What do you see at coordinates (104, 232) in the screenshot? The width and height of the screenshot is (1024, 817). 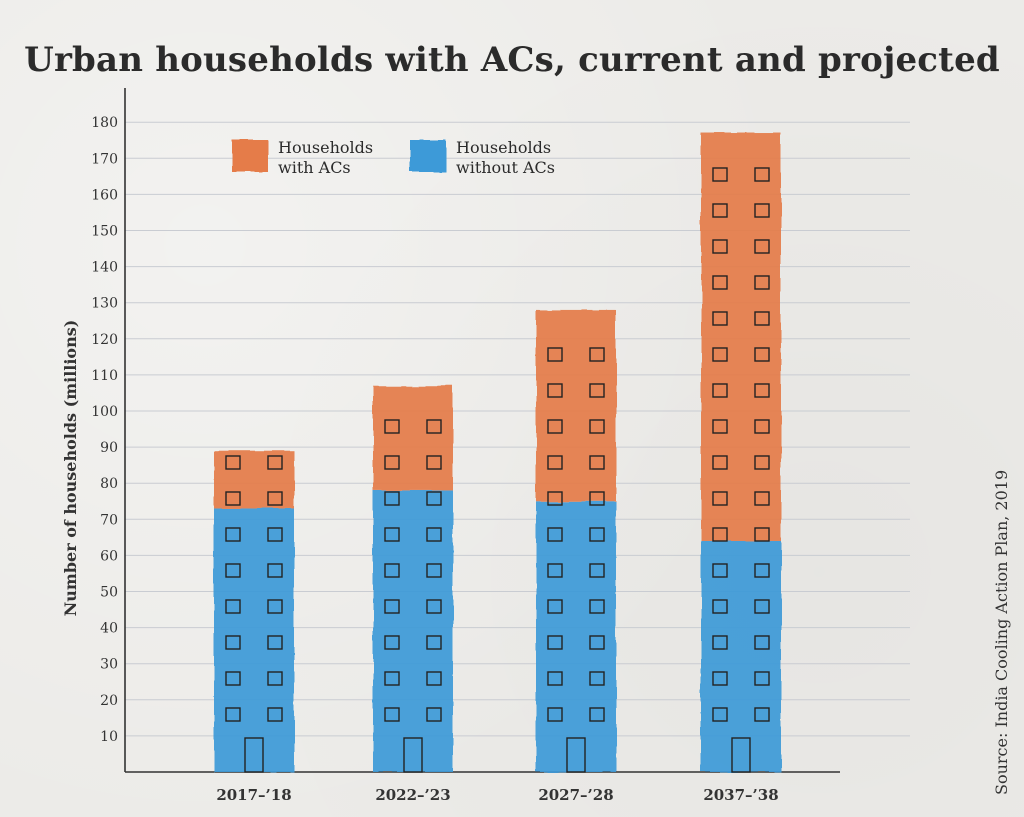 I see `y-tick-label: 150` at bounding box center [104, 232].